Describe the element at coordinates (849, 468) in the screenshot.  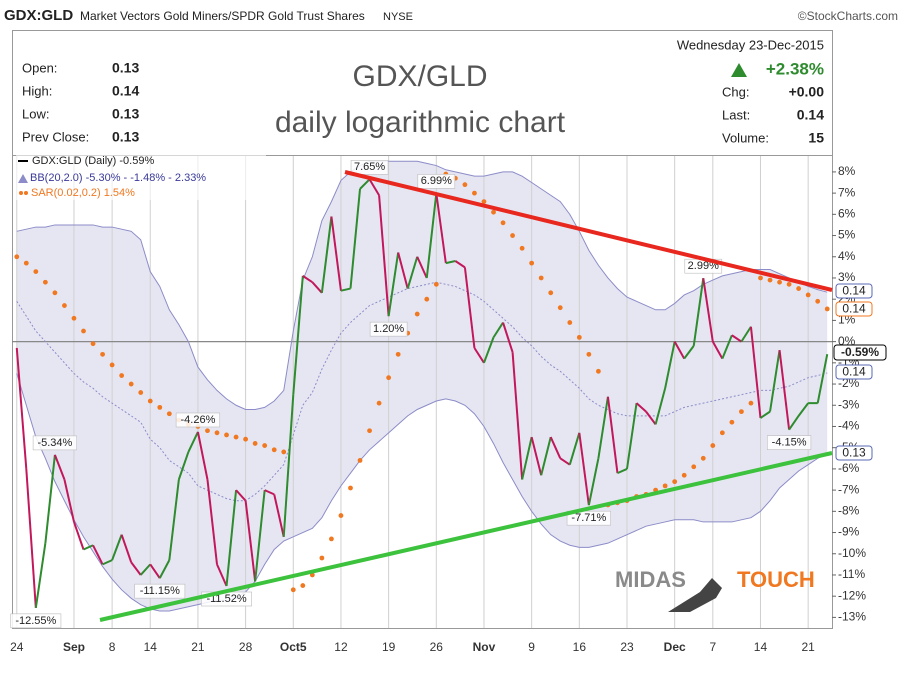
I see `y-tick-label: -6%` at that location.